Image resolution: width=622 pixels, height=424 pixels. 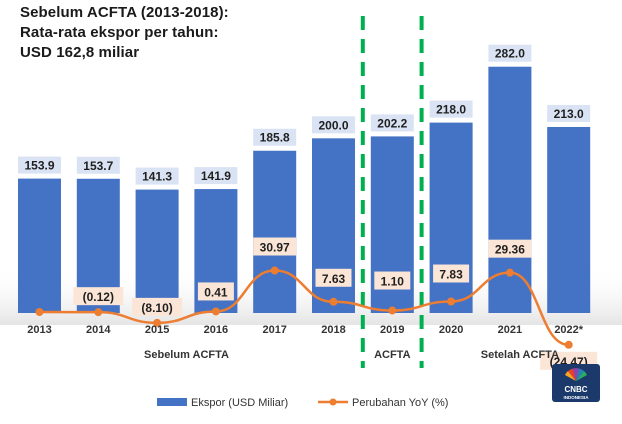 I want to click on legend: Ekspor (USD Miliar) Perubahan YoY (%), so click(x=302, y=403).